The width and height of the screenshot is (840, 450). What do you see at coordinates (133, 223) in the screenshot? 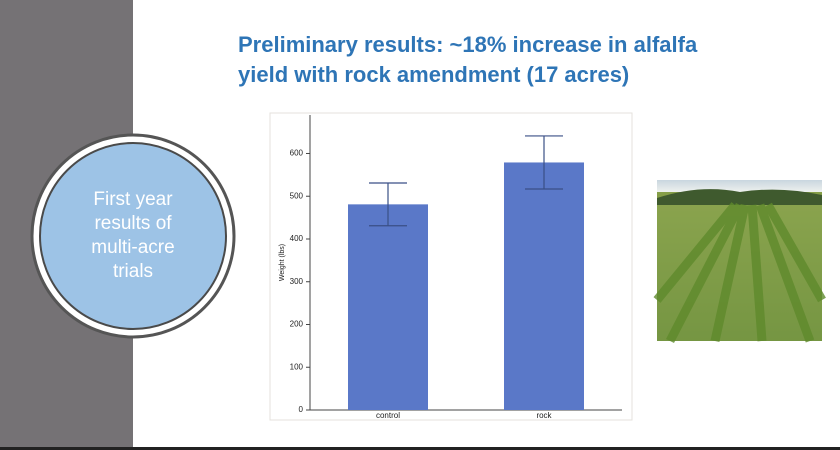
I see `circle-text: results of` at bounding box center [133, 223].